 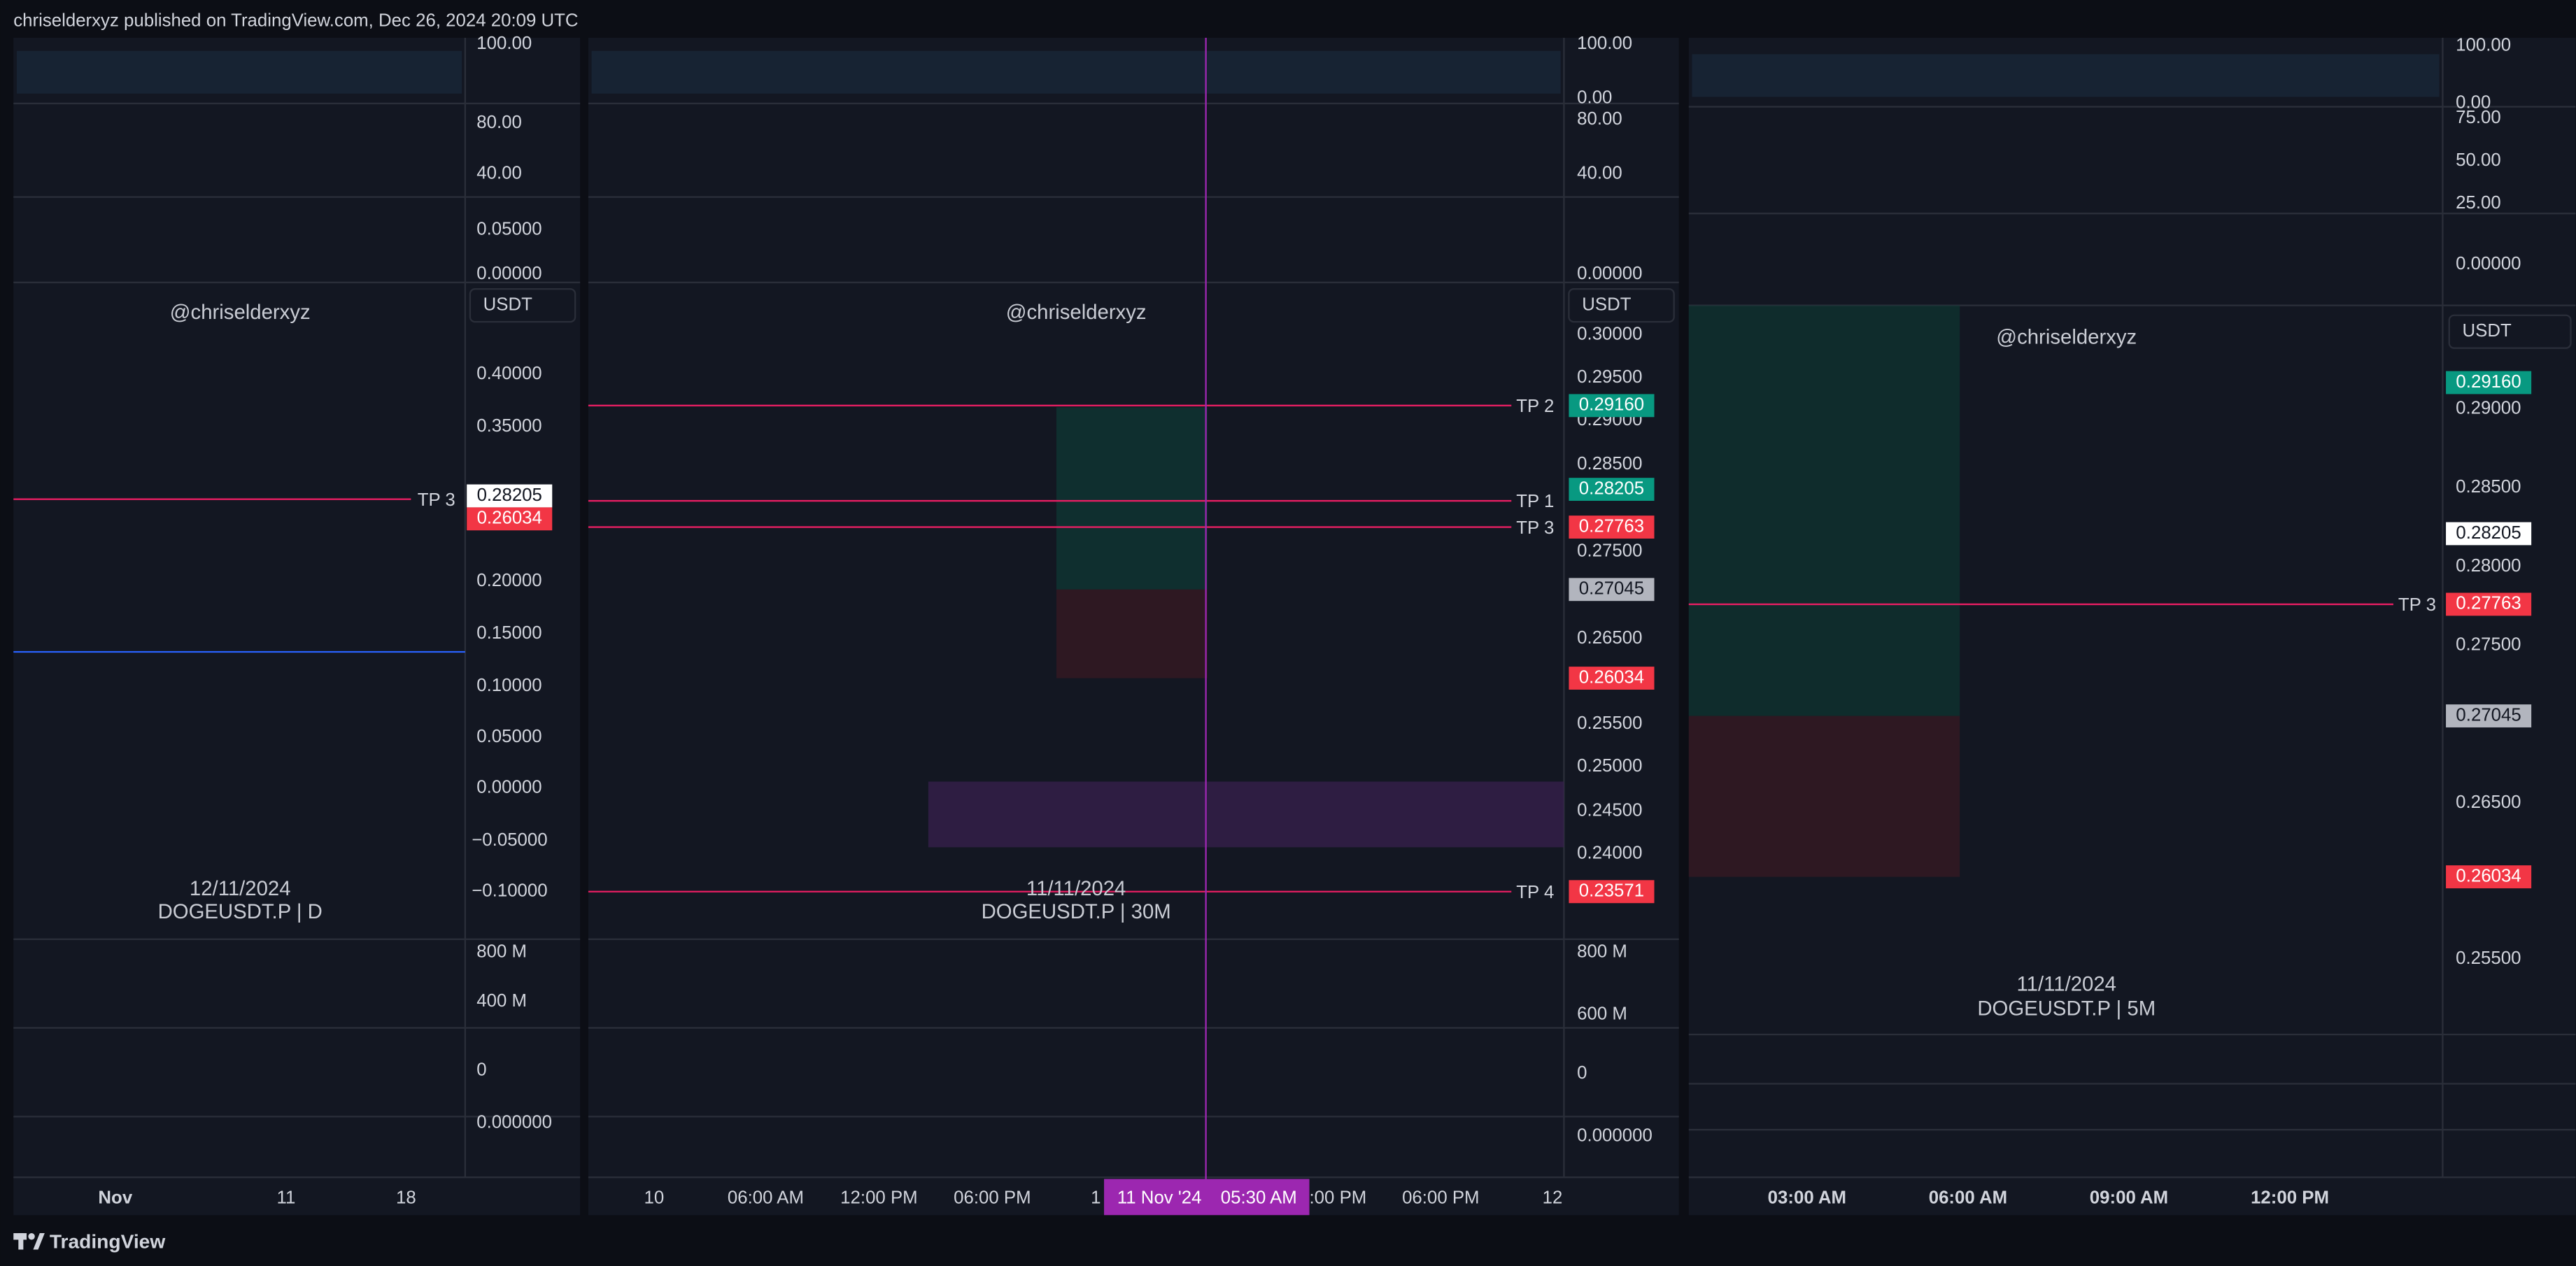 I want to click on price-axis-label: 0.29000, so click(x=2488, y=408).